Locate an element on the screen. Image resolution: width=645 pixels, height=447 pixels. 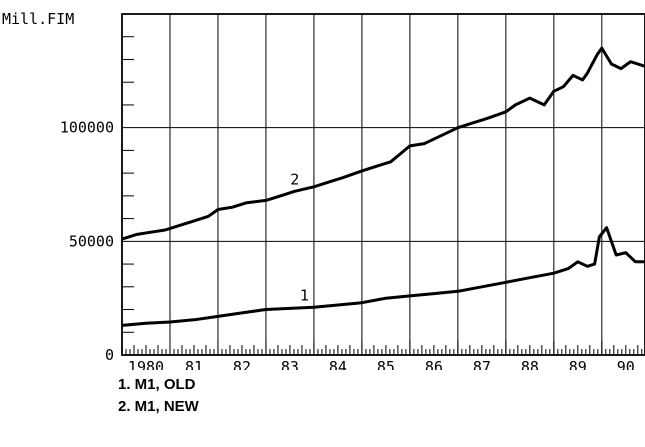
y-tick-label: 100000 is located at coordinates (87, 128).